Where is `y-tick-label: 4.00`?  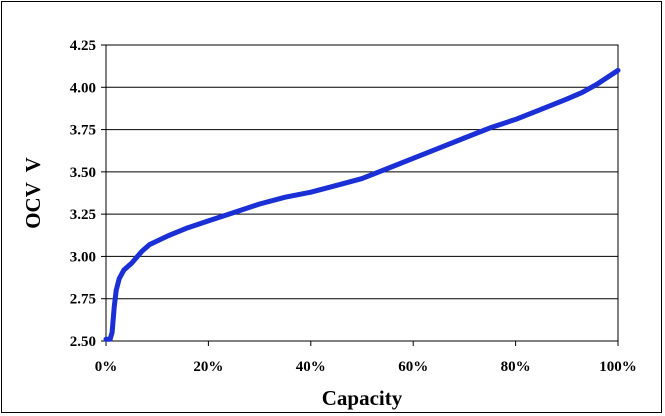
y-tick-label: 4.00 is located at coordinates (83, 88).